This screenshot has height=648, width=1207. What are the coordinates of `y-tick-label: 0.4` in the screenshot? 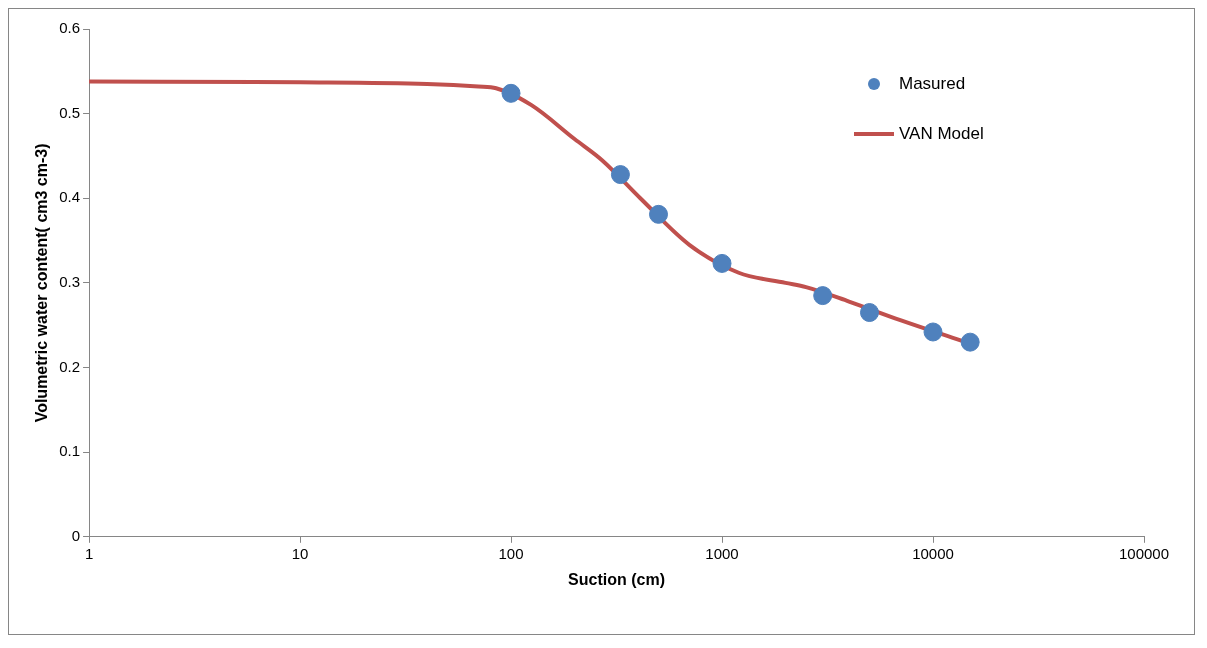 It's located at (70, 197).